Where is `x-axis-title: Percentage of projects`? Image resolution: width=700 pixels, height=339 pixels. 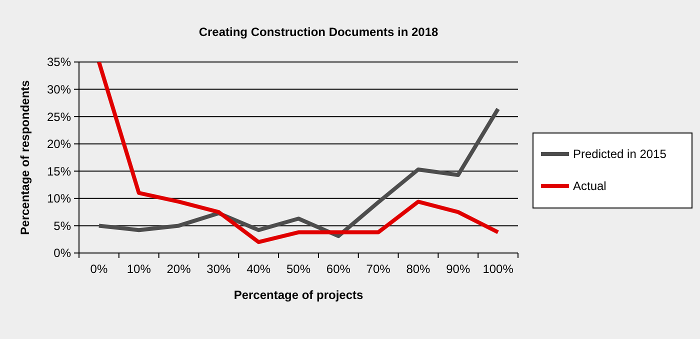 x-axis-title: Percentage of projects is located at coordinates (299, 295).